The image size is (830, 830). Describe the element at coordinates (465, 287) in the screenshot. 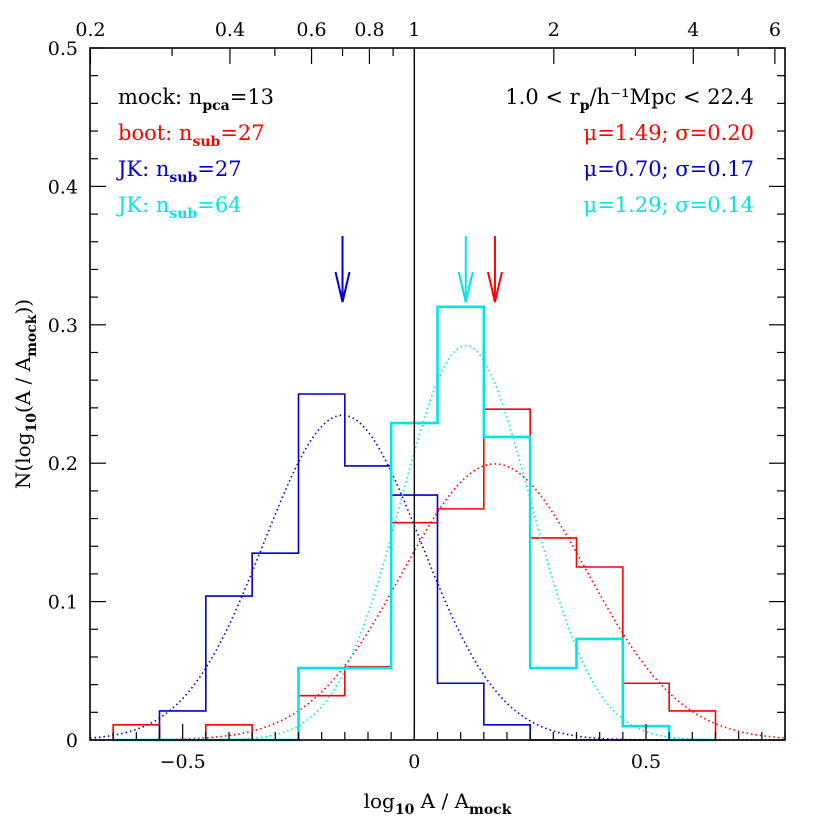

I see `arrow-head-jk64` at that location.